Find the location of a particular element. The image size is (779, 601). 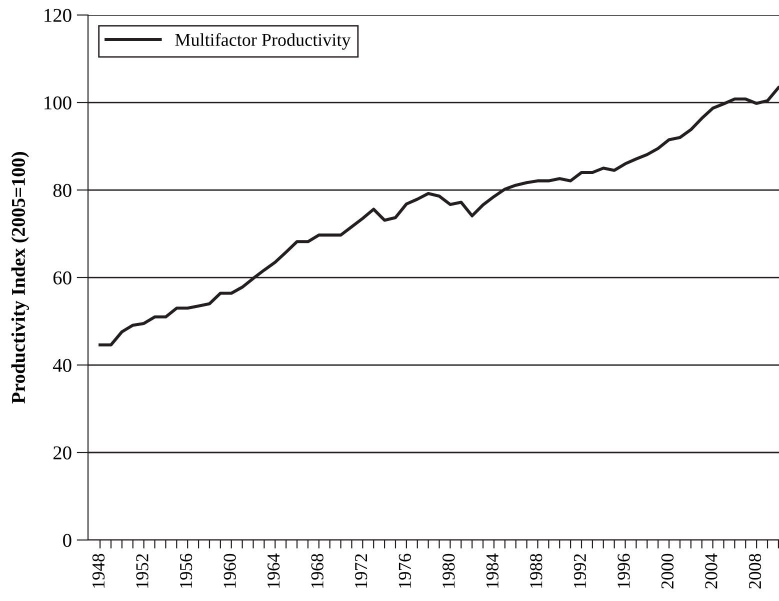

x-tick-label: 1964 is located at coordinates (274, 570).